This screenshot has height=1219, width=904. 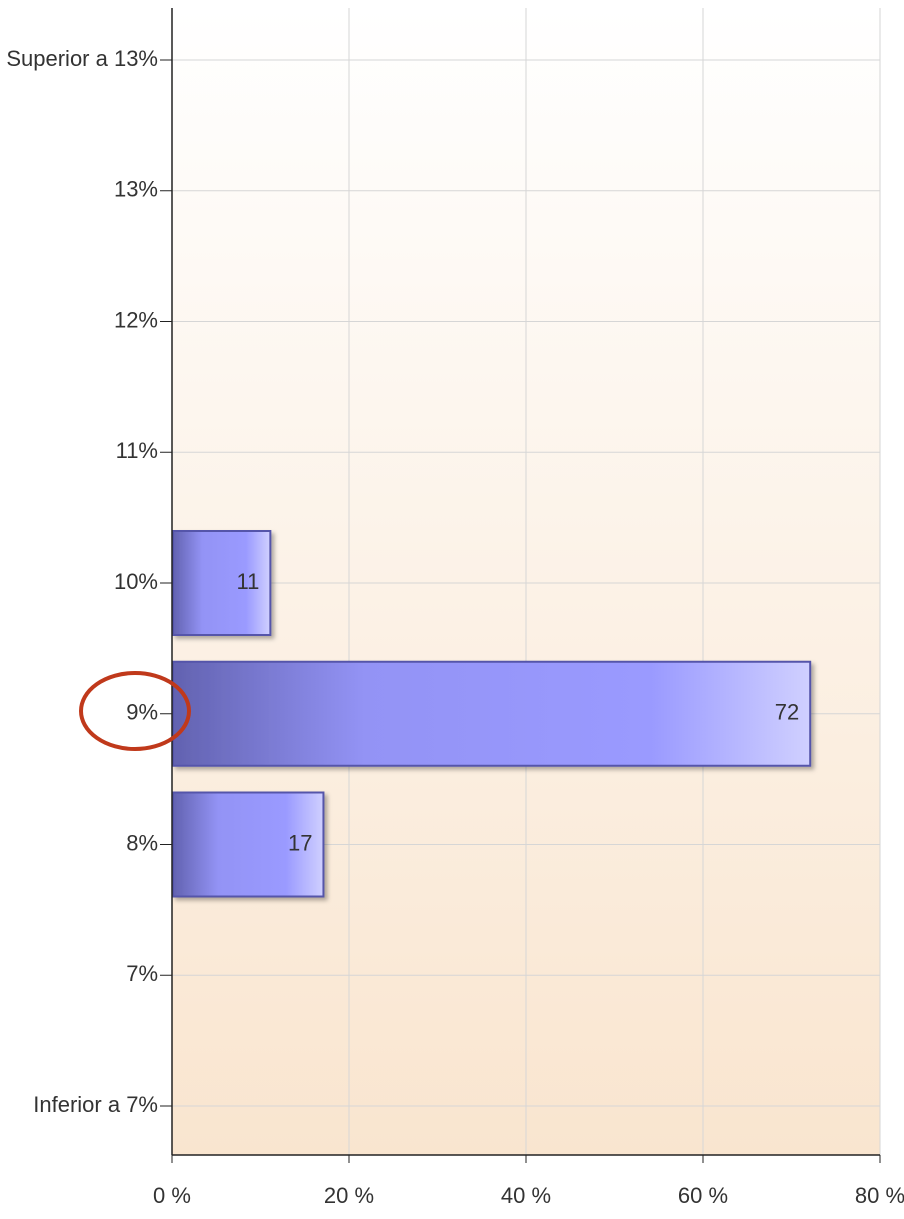 I want to click on y-tick-label: 10%, so click(x=136, y=581).